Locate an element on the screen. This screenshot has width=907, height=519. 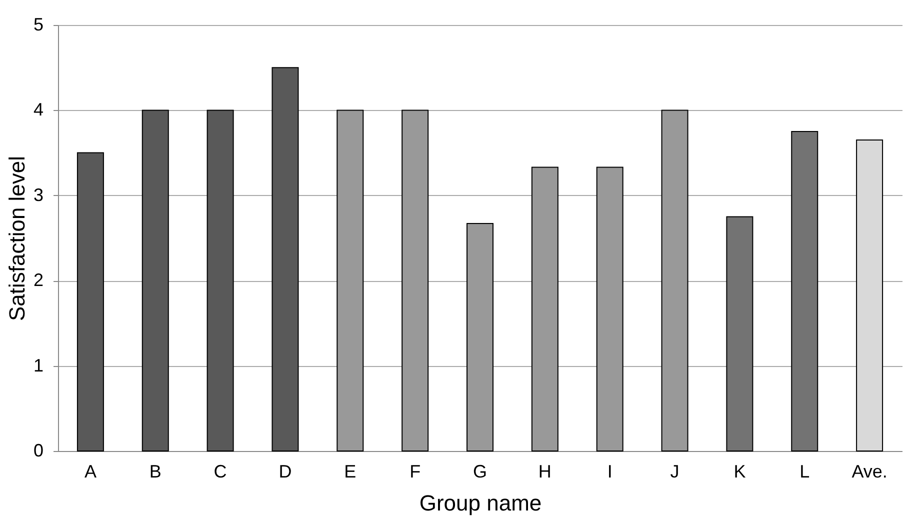
x-tick-label: H is located at coordinates (545, 472).